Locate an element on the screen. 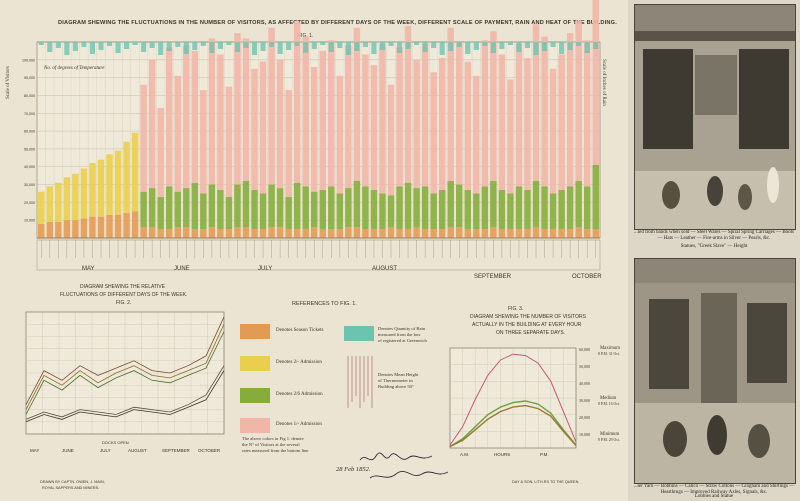 Image resolution: width=800 pixels, height=501 pixels. fig2-title-line1: DIAGRAM SHEWING THE RELATIVE is located at coordinates (123, 287).